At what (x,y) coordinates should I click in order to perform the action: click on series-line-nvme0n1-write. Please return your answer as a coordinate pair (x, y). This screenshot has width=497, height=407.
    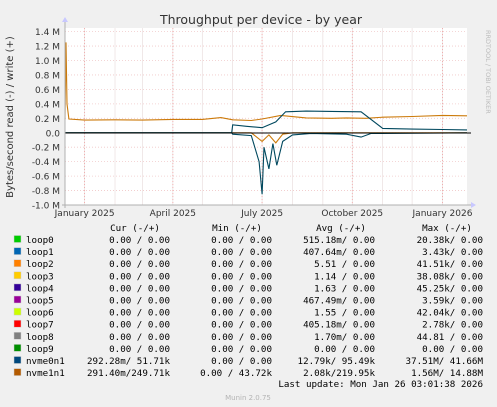
    Looking at the image, I should click on (266, 122).